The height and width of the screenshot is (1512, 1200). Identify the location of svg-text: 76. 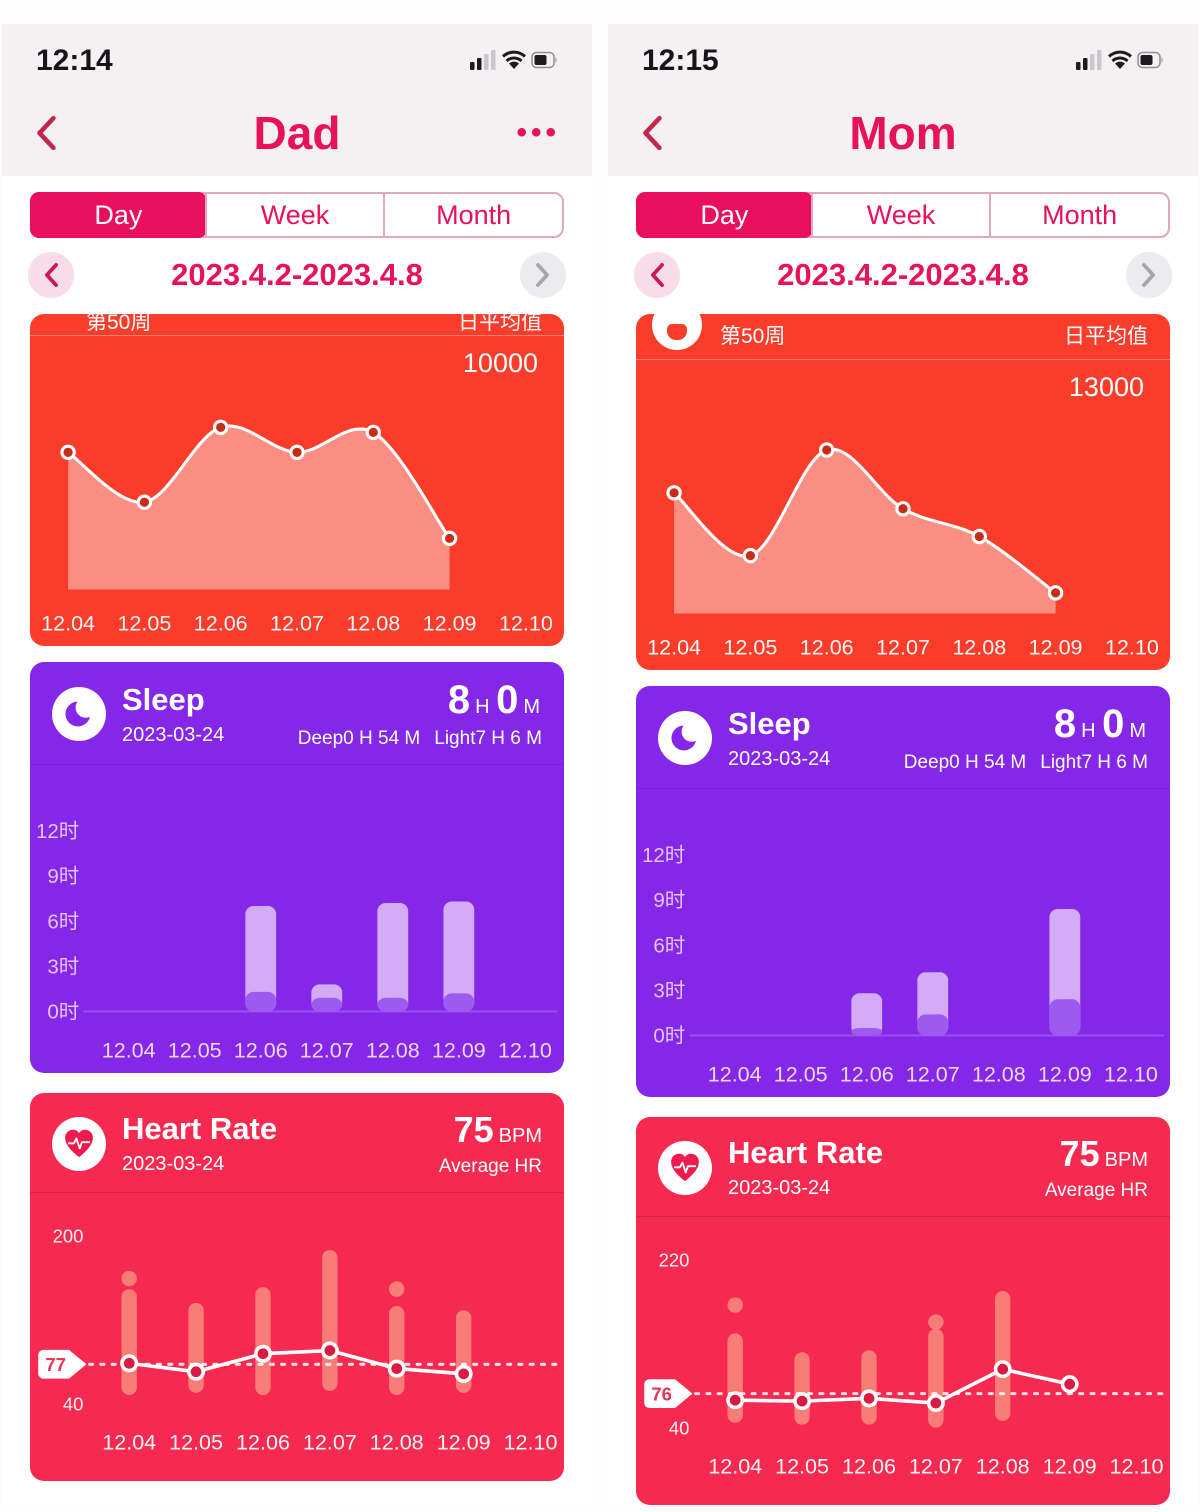
(661, 1393).